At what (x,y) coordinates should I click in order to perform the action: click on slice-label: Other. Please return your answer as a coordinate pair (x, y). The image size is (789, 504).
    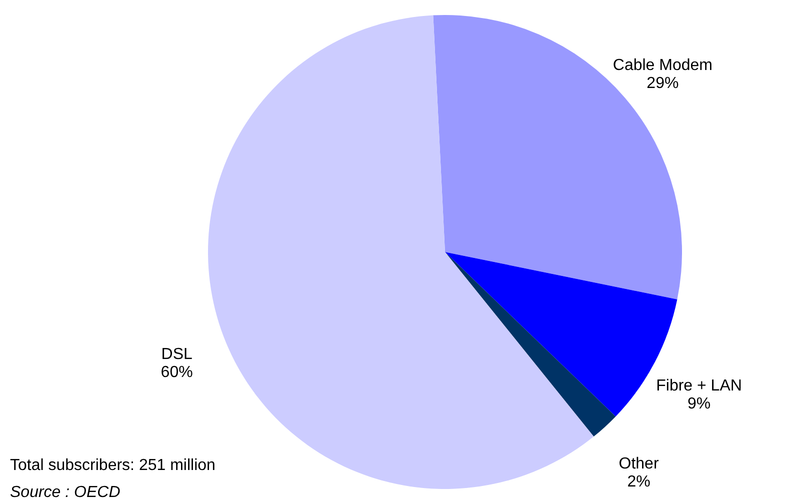
    Looking at the image, I should click on (639, 464).